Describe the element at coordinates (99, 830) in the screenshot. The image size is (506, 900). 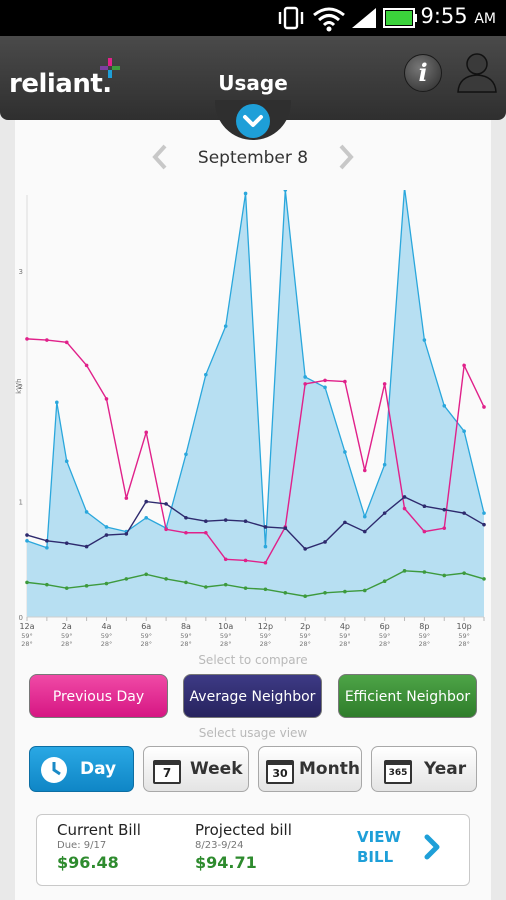
I see `current-bill-title: Current Bill` at that location.